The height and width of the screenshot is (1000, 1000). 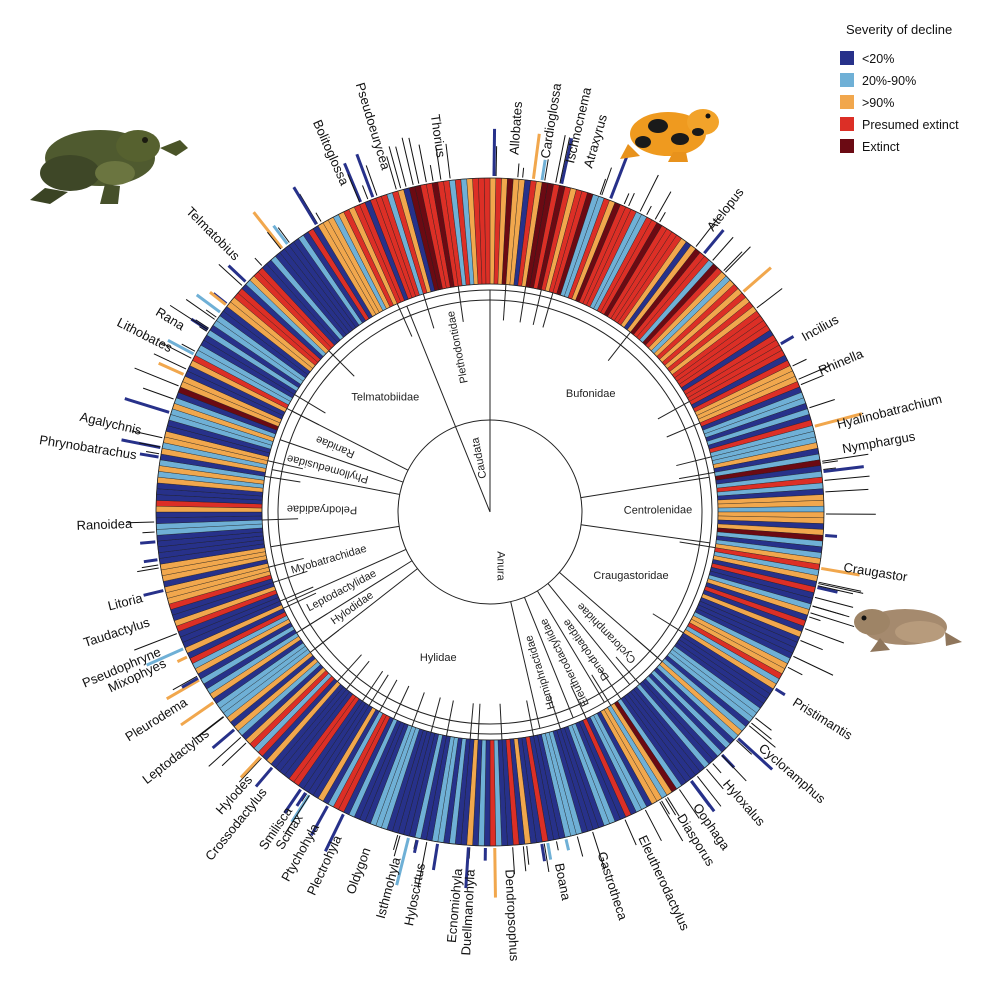 What do you see at coordinates (388, 887) in the screenshot?
I see `genus-label: Isthmohyla` at bounding box center [388, 887].